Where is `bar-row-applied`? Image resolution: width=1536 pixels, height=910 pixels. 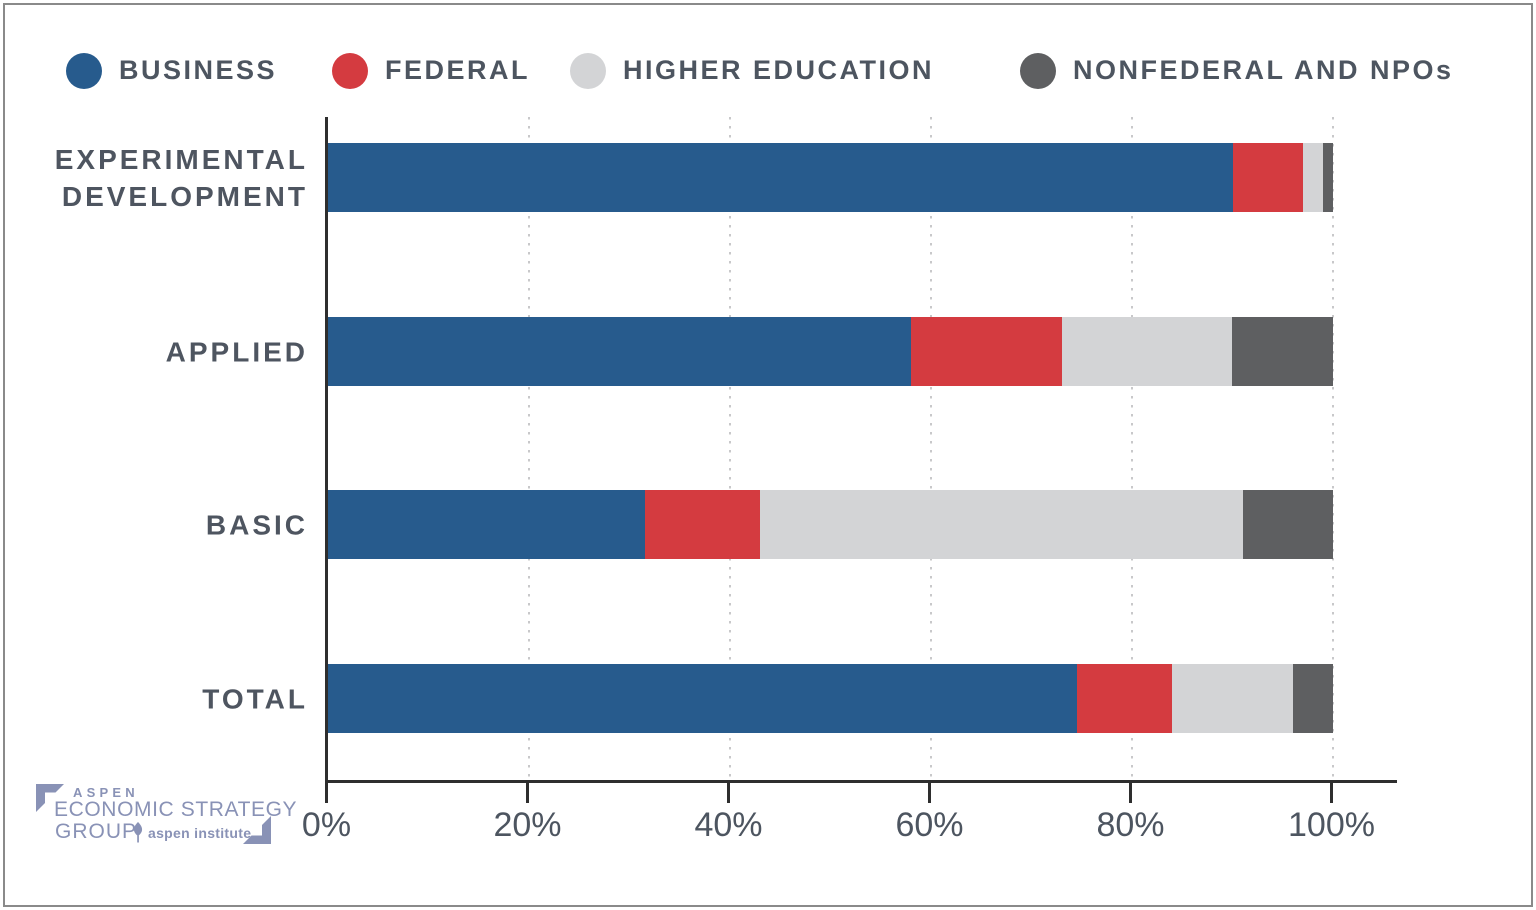 bar-row-applied is located at coordinates (830, 351).